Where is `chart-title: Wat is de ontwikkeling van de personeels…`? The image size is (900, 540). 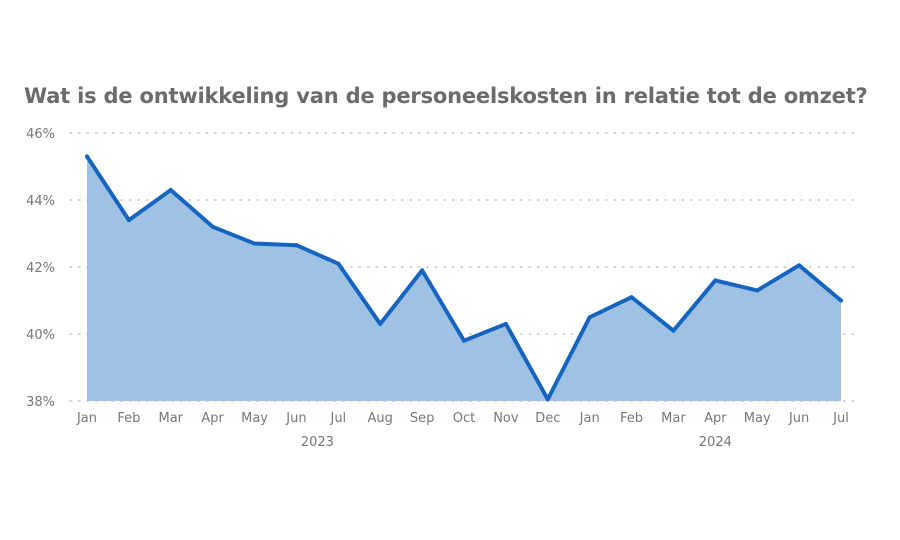
chart-title: Wat is de ontwikkeling van de personeels… is located at coordinates (446, 96).